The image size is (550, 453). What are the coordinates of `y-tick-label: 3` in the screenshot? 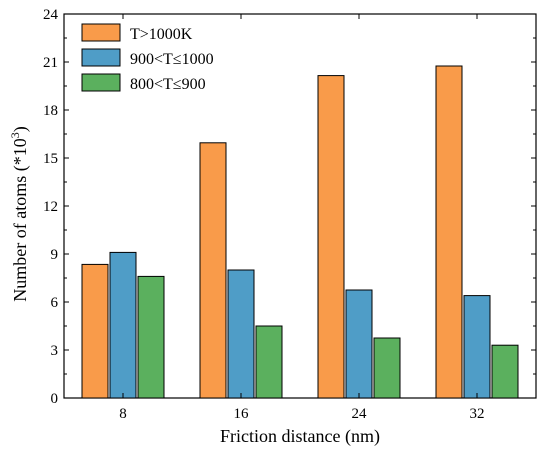 It's located at (55, 351).